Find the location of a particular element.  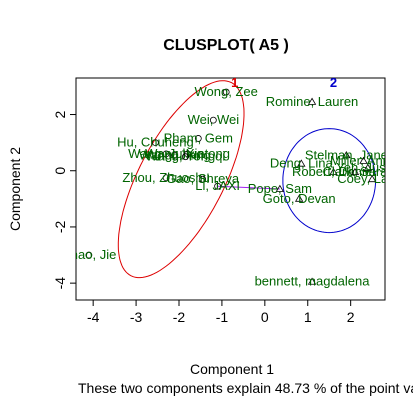

point-label: Miller, Anne is located at coordinates (363, 160).